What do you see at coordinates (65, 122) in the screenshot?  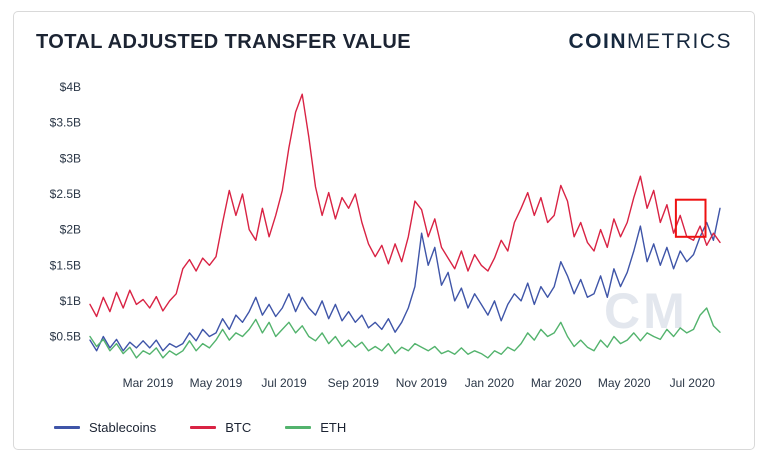 I see `y-axis-label: $3.5B` at bounding box center [65, 122].